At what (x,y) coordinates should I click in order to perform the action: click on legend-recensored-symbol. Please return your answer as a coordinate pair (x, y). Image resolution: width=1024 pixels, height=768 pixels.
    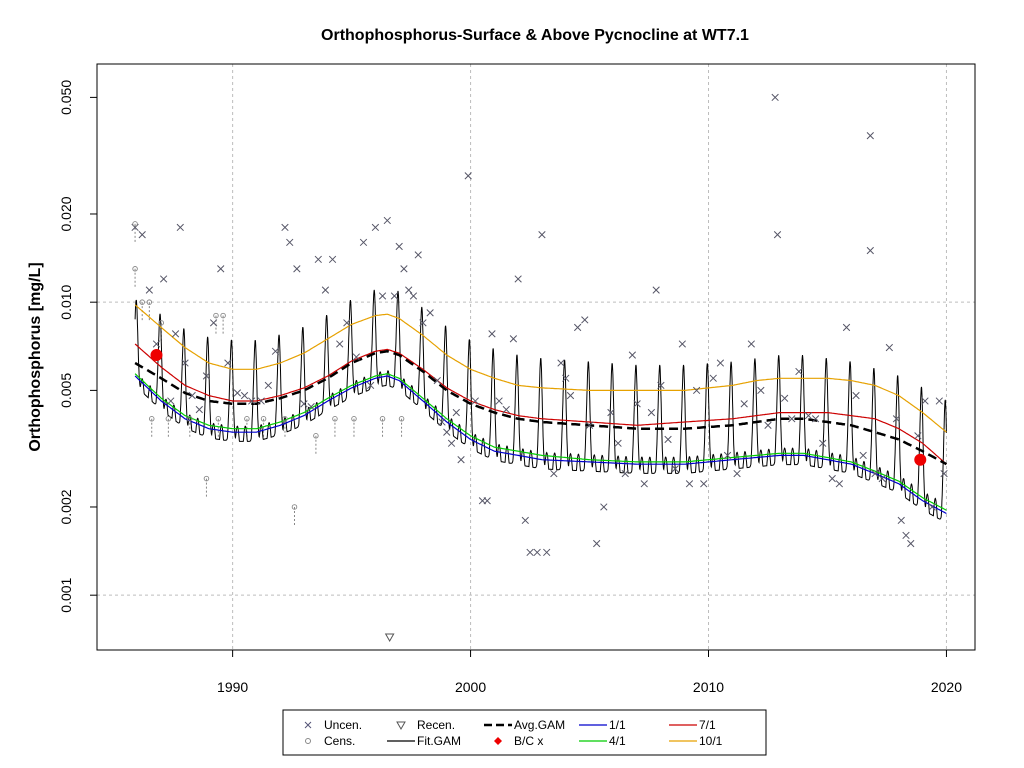
    Looking at the image, I should click on (401, 726).